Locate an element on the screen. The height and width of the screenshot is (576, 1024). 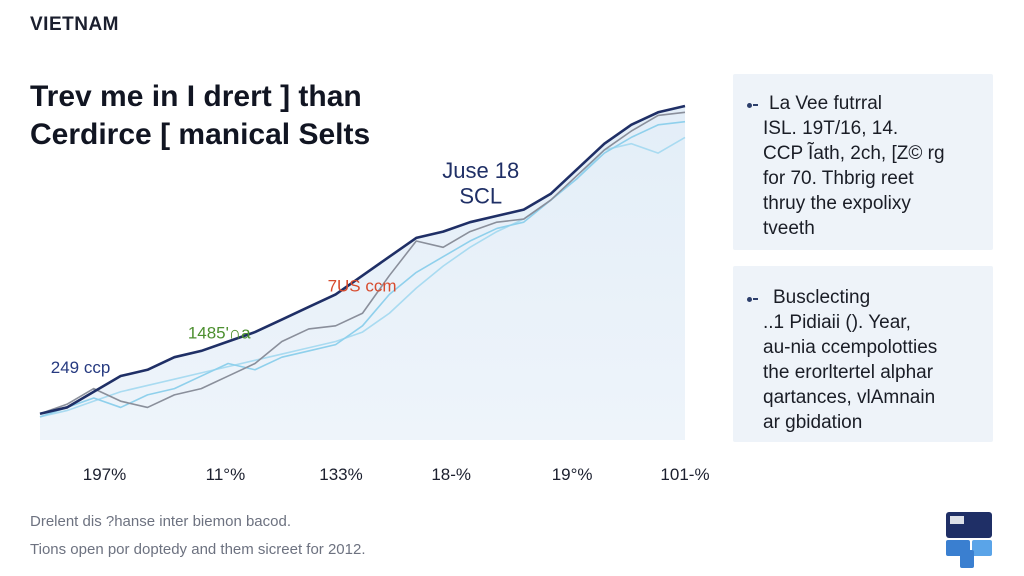
chart-annotation: 7US ccm is located at coordinates (362, 285).